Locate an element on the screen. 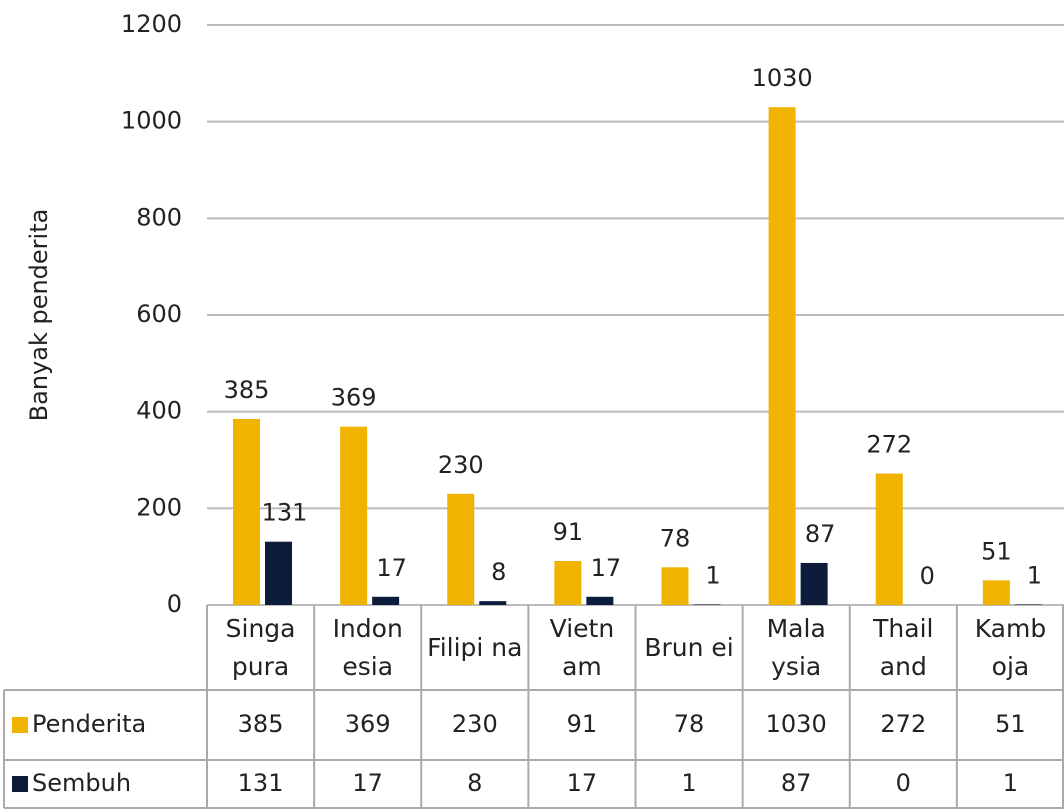 Image resolution: width=1064 pixels, height=810 pixels. x-tick-cell: Kamb oja is located at coordinates (1010, 647).